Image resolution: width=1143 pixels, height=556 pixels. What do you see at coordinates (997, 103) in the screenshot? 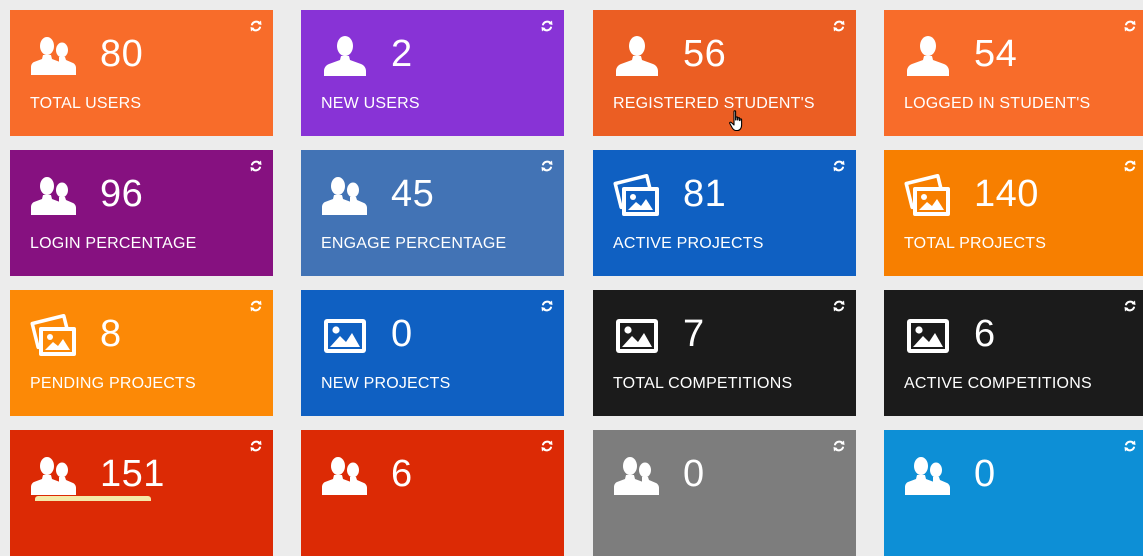
I see `stat-label: LOGGED IN STUDENT'S` at bounding box center [997, 103].